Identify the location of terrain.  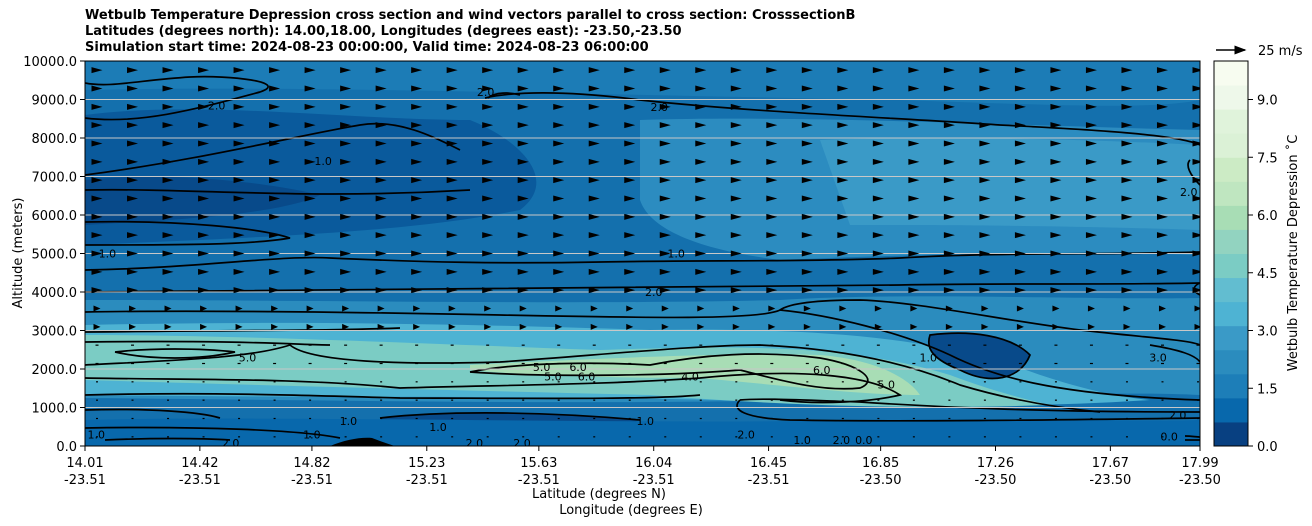
(362, 441).